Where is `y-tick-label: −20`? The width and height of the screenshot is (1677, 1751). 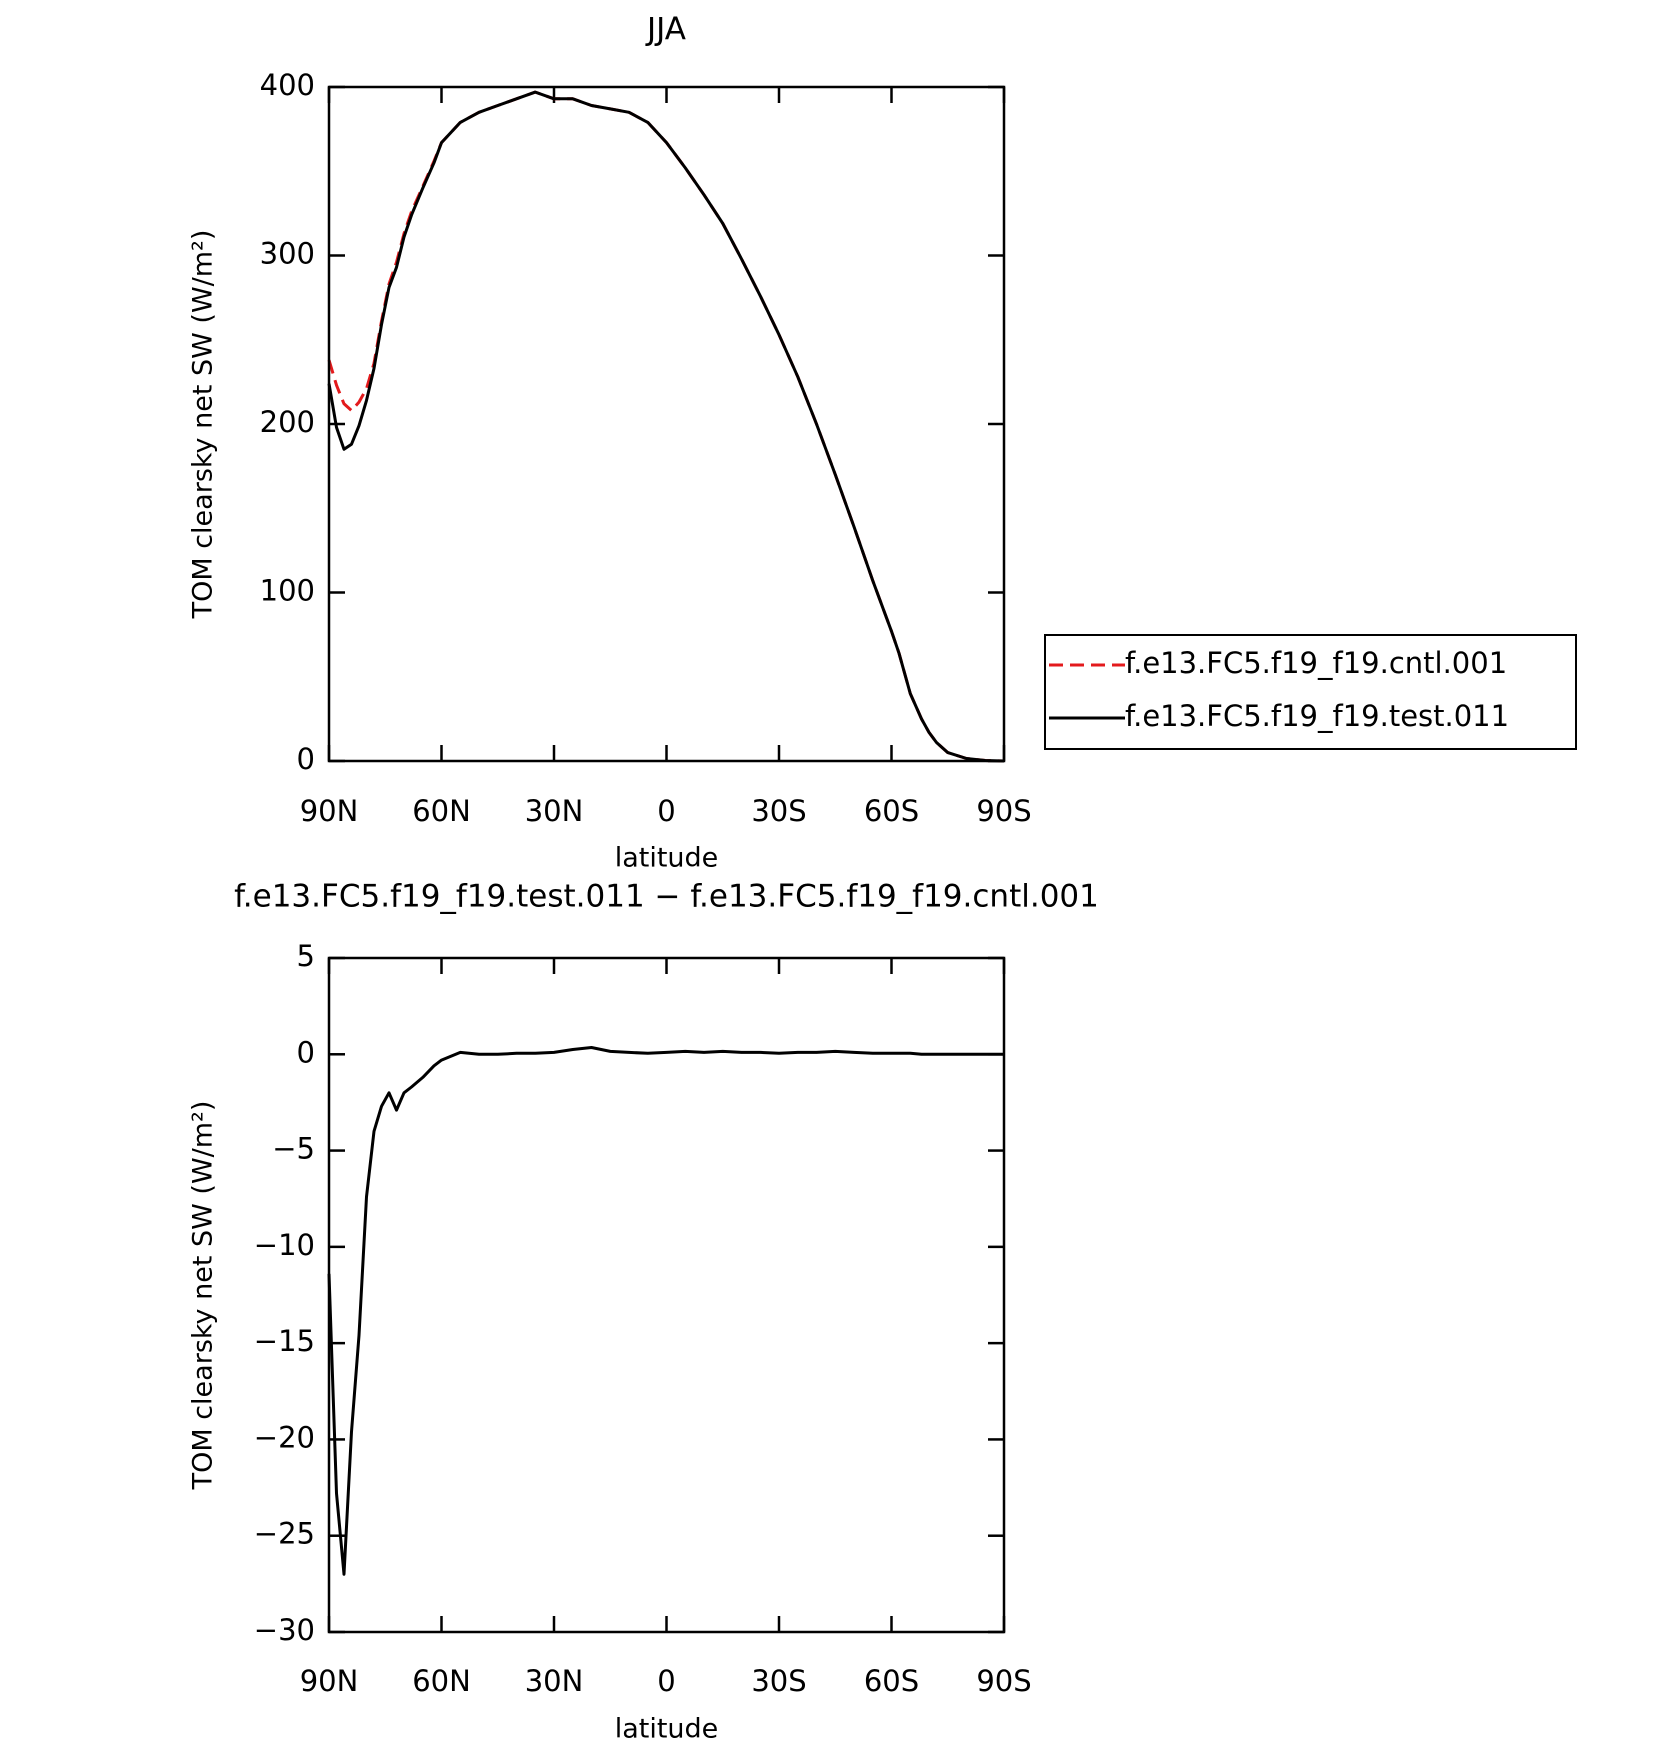 y-tick-label: −20 is located at coordinates (284, 1437).